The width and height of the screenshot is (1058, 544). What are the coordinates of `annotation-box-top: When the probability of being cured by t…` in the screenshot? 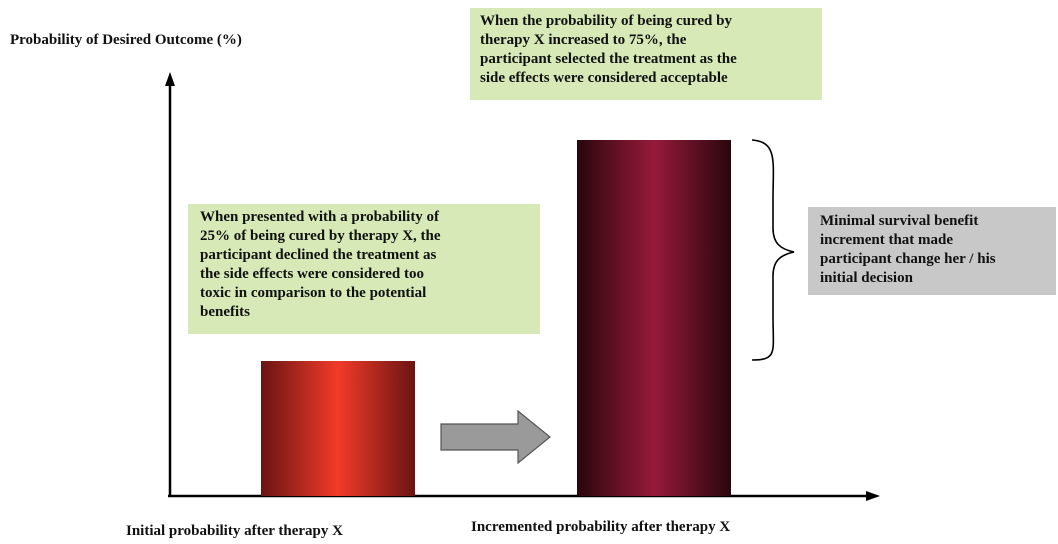 It's located at (646, 54).